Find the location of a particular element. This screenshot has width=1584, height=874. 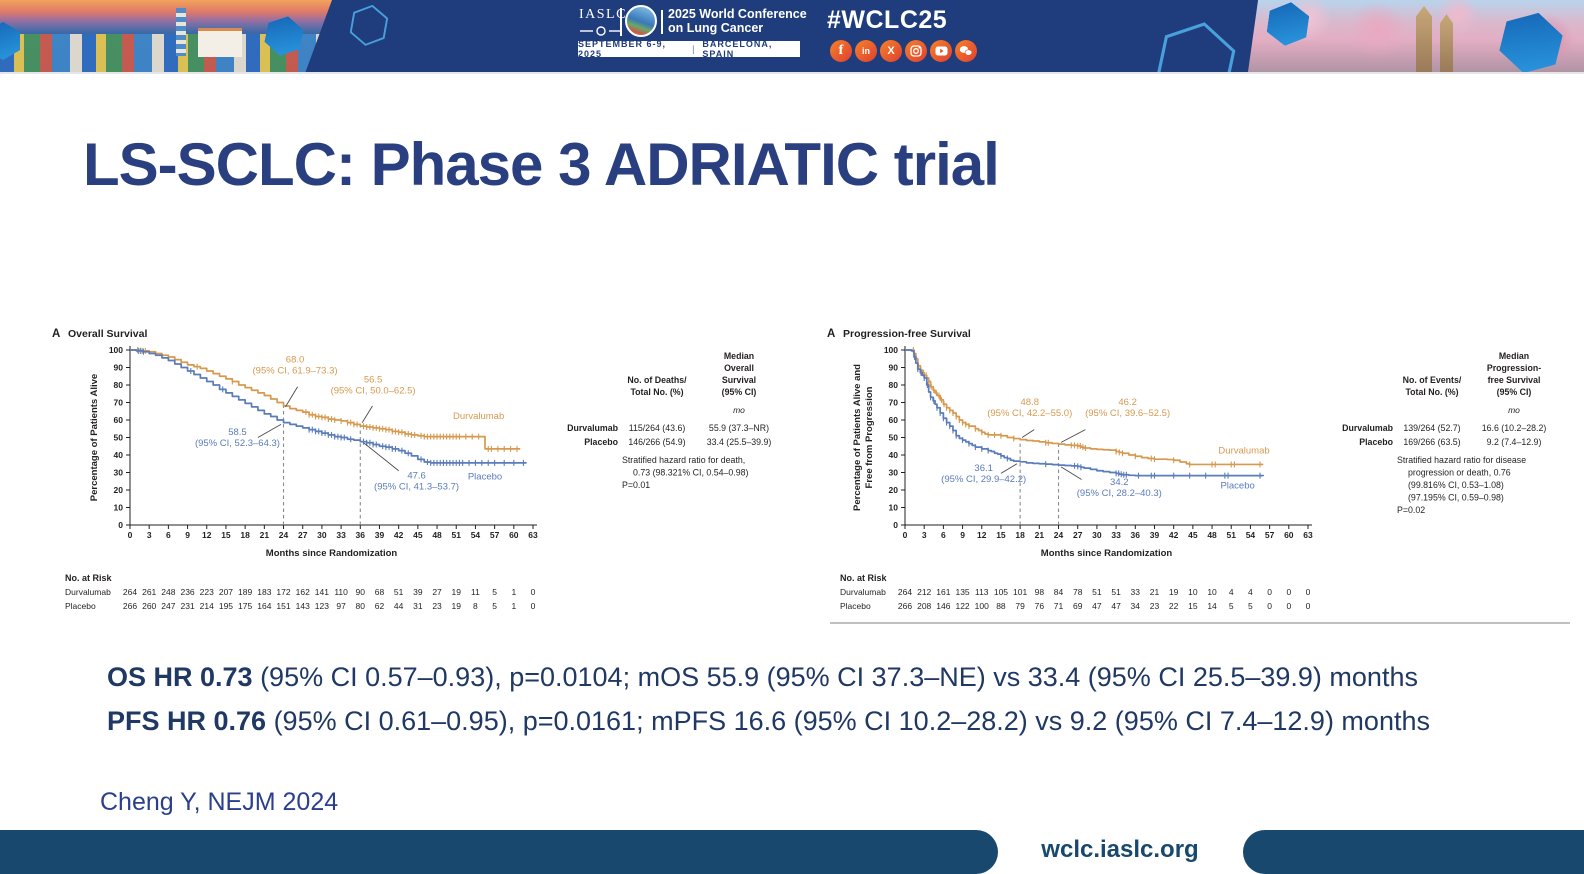

conference-title-line2: on Lung Cancer is located at coordinates (716, 28).